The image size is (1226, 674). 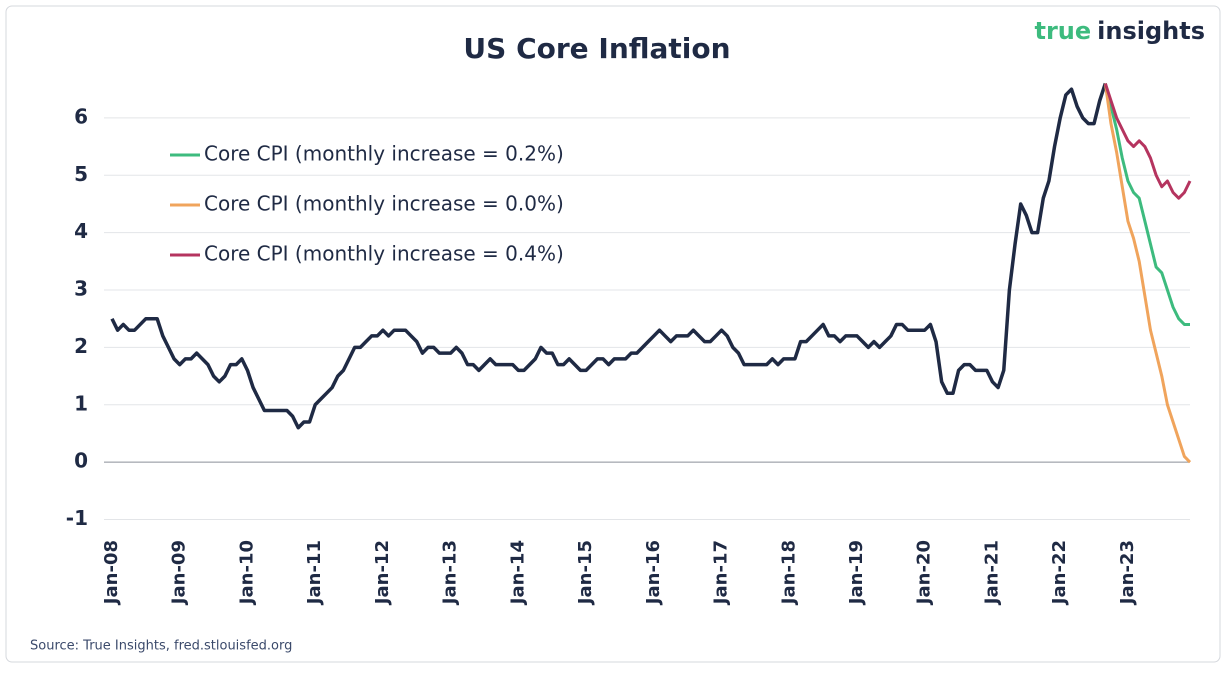 I want to click on x-tick-label: Jan-23, so click(x=1127, y=573).